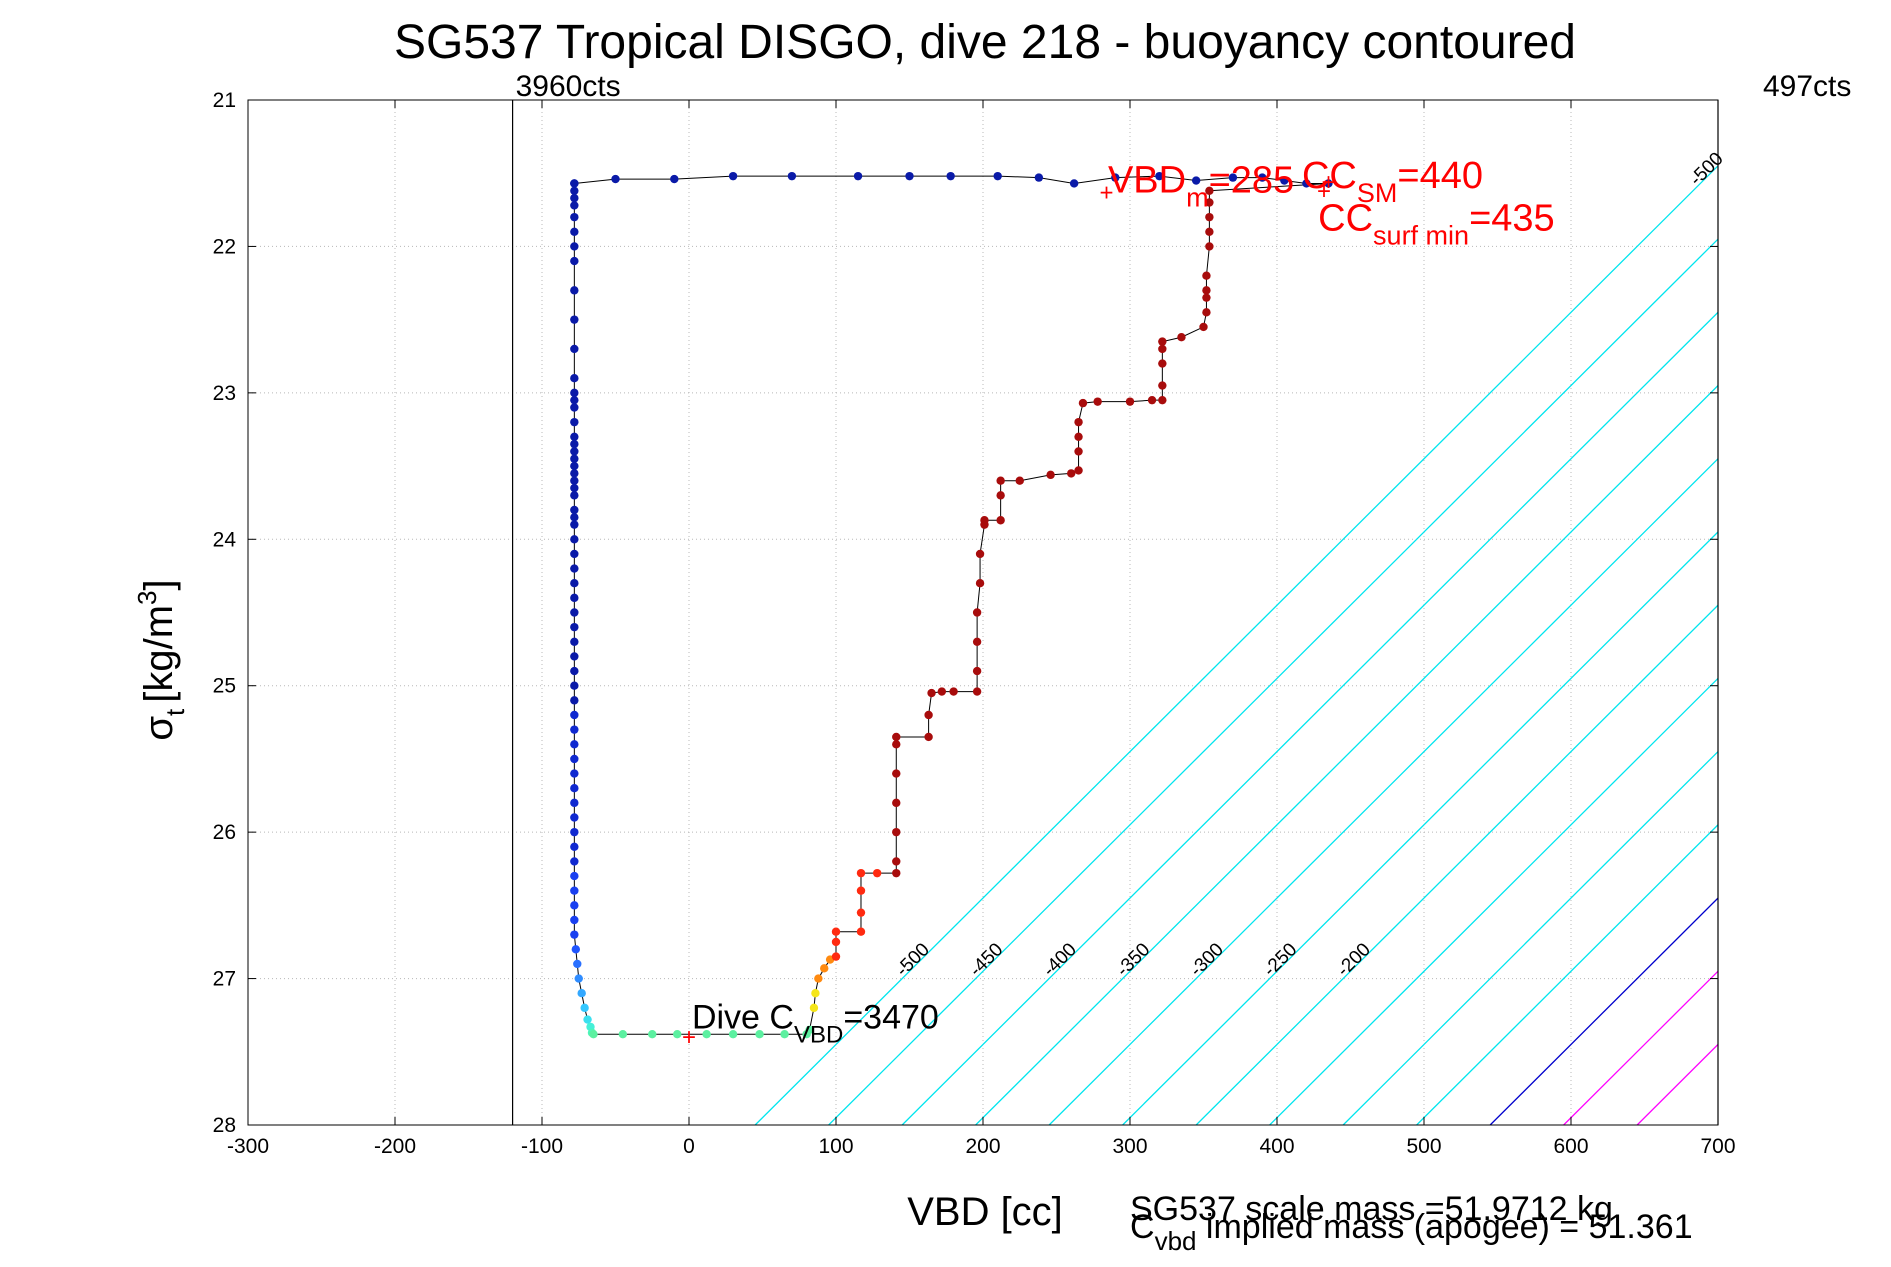  What do you see at coordinates (1436, 224) in the screenshot?
I see `cc-surf-min-annotation-label: CCsurf min=435` at bounding box center [1436, 224].